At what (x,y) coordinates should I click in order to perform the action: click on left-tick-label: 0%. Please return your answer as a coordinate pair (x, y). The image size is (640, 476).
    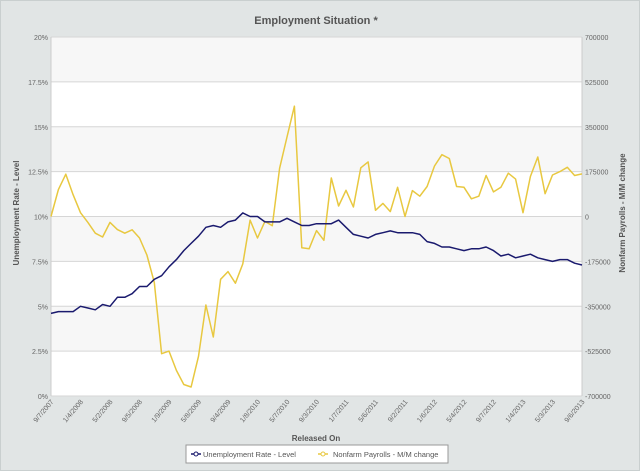
    Looking at the image, I should click on (43, 397).